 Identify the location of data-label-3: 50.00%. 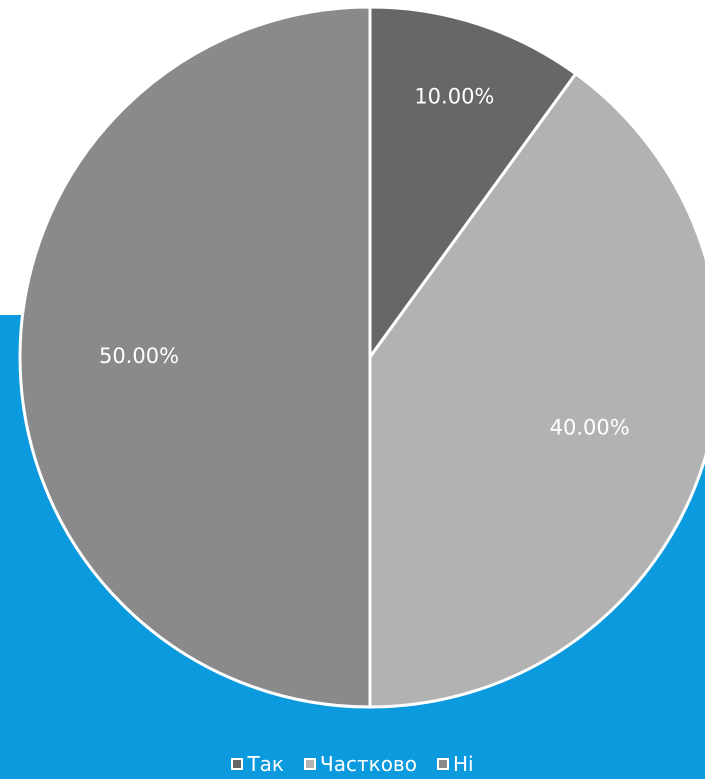
(139, 356).